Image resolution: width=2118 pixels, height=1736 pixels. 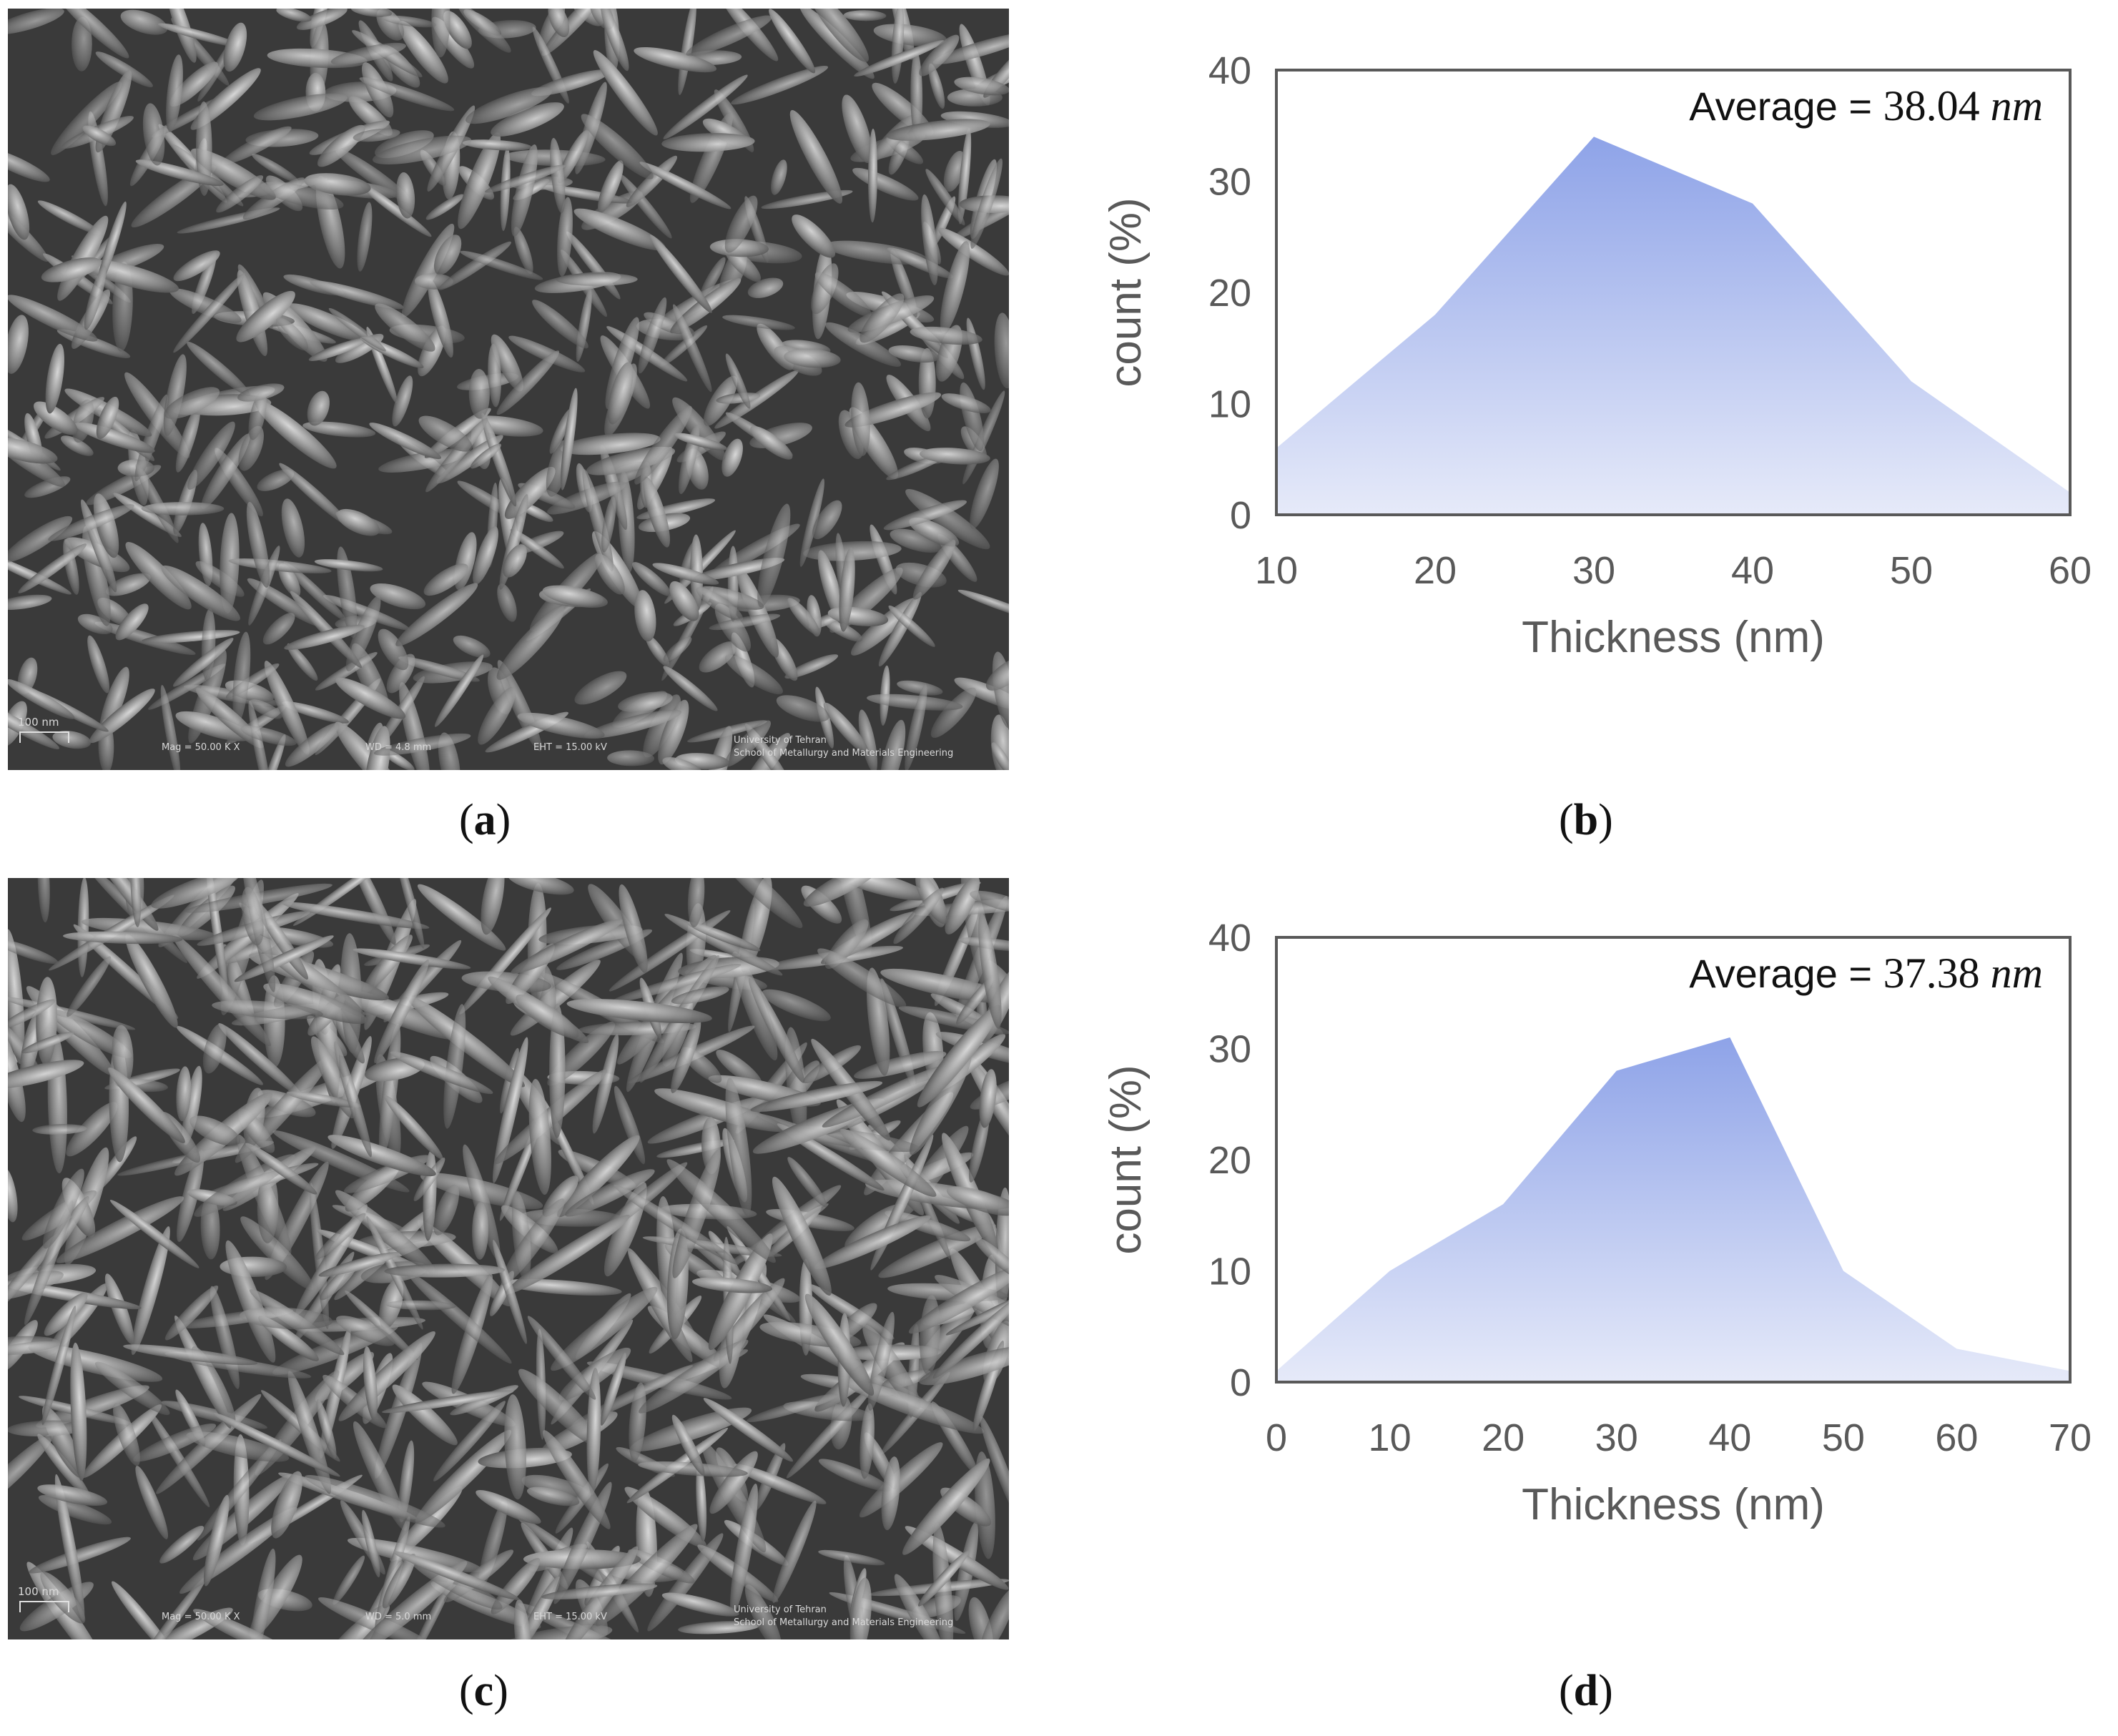 What do you see at coordinates (1866, 973) in the screenshot?
I see `average-annotation: Average = 37.38 nm` at bounding box center [1866, 973].